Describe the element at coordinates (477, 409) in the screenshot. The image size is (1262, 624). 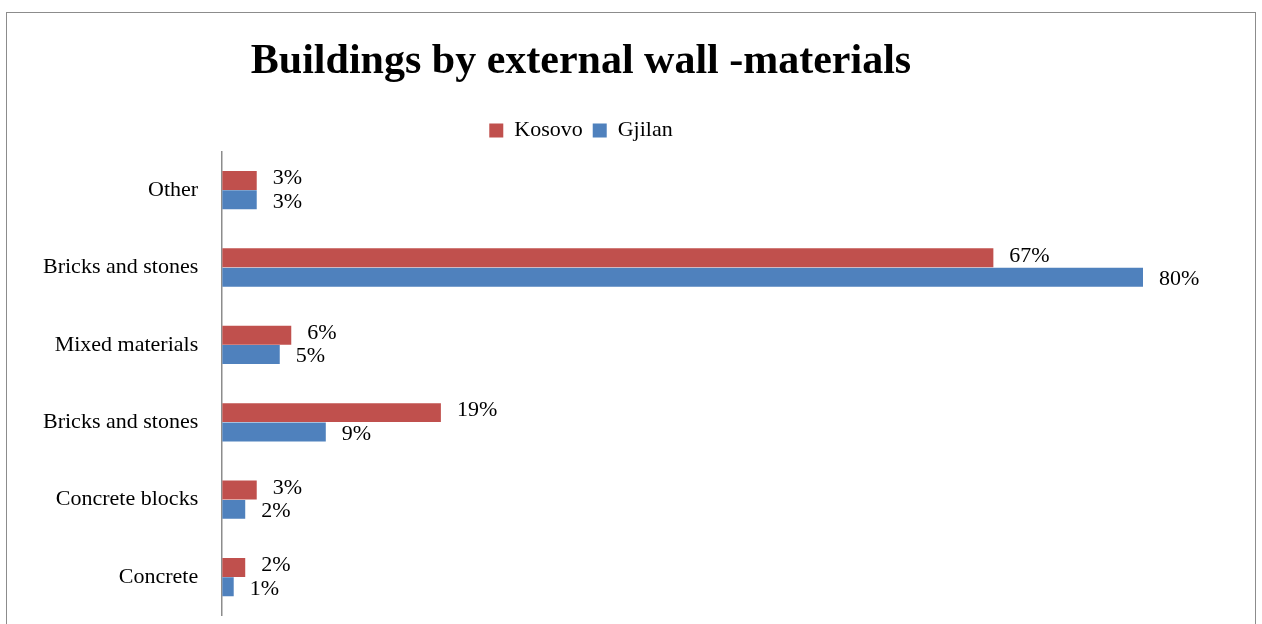
I see `data-label: 19%` at that location.